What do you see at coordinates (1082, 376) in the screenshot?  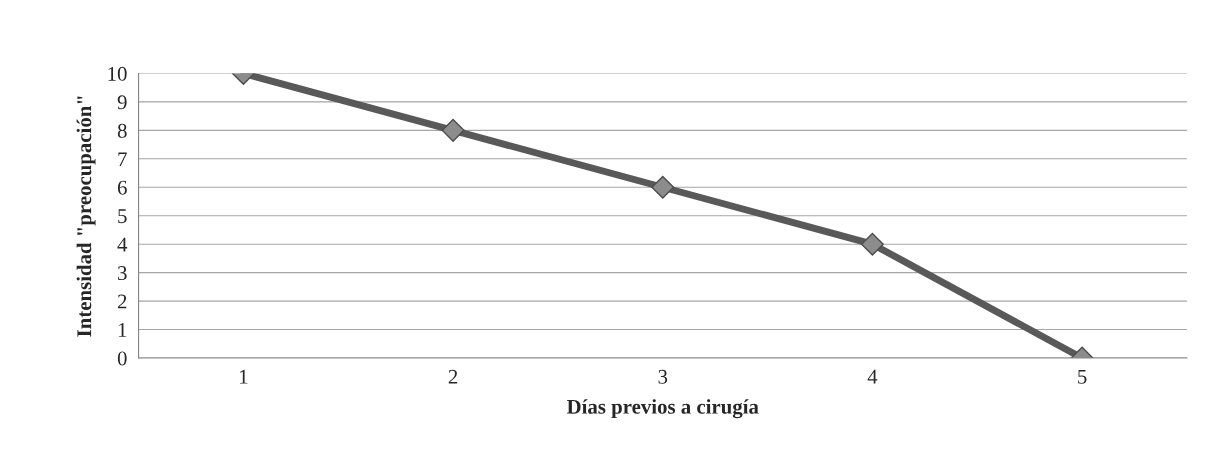 I see `x-tick-label: 5` at bounding box center [1082, 376].